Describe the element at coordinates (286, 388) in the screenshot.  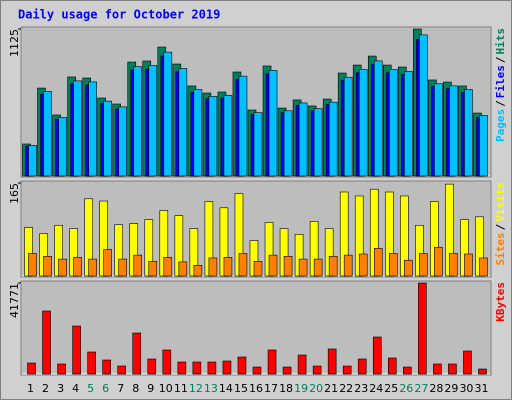
I see `x-tick-label: 18` at that location.